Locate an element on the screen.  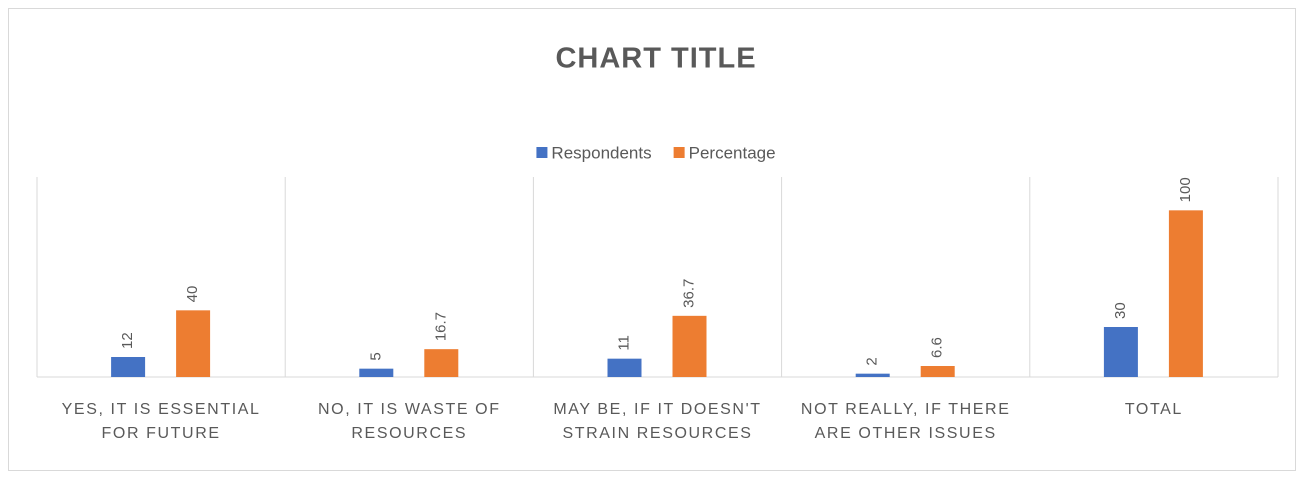
data-label: 100 is located at coordinates (1185, 189).